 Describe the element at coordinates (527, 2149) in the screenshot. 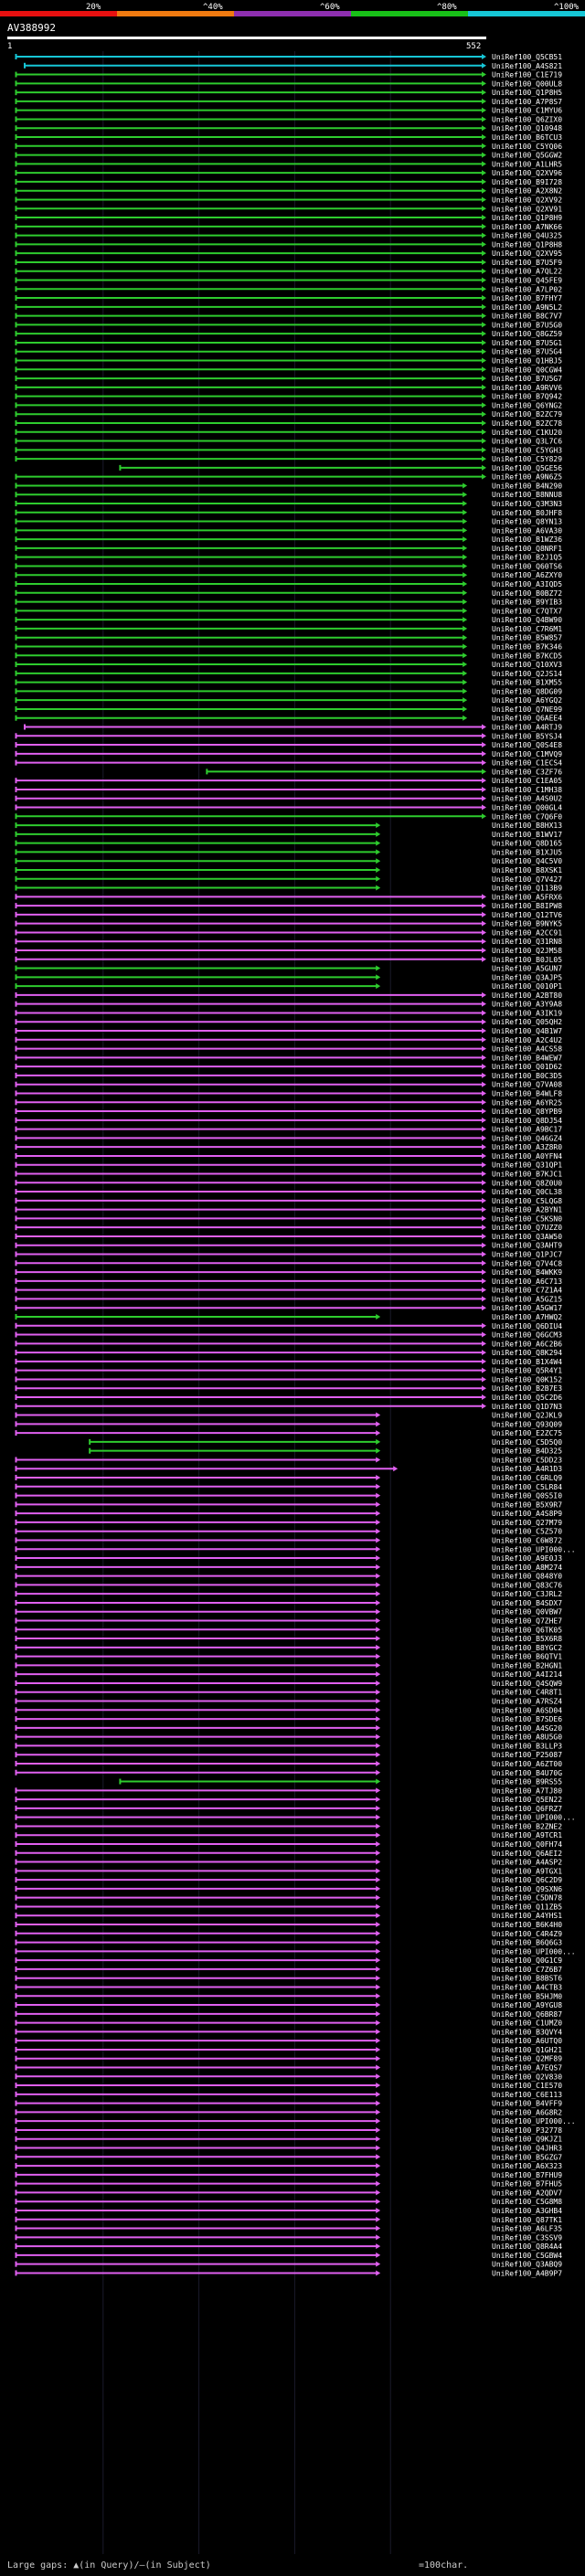

I see `hit-label: UniRef100_Q4JHR3` at that location.